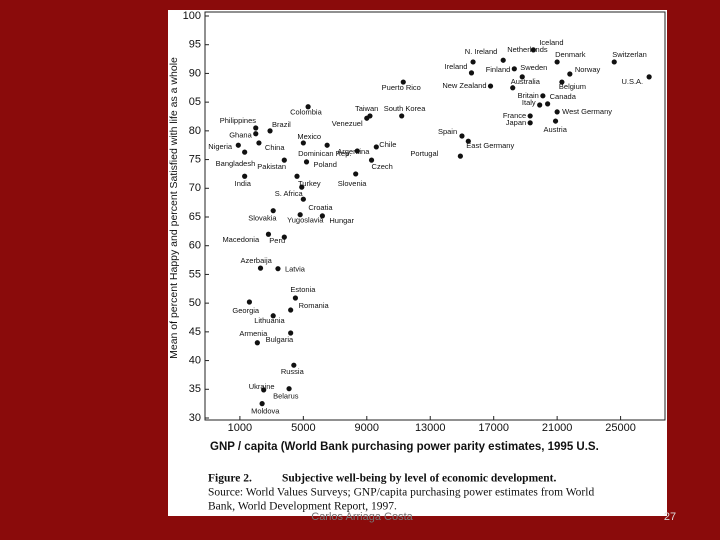 The image size is (720, 540). I want to click on y-tick-label: 70, so click(195, 188).